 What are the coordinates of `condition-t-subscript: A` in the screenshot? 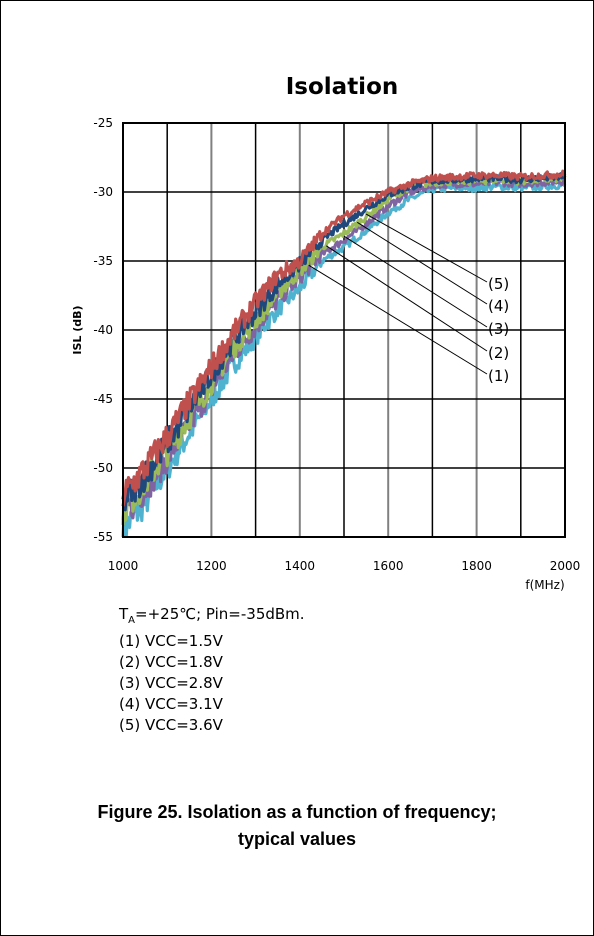 It's located at (132, 620).